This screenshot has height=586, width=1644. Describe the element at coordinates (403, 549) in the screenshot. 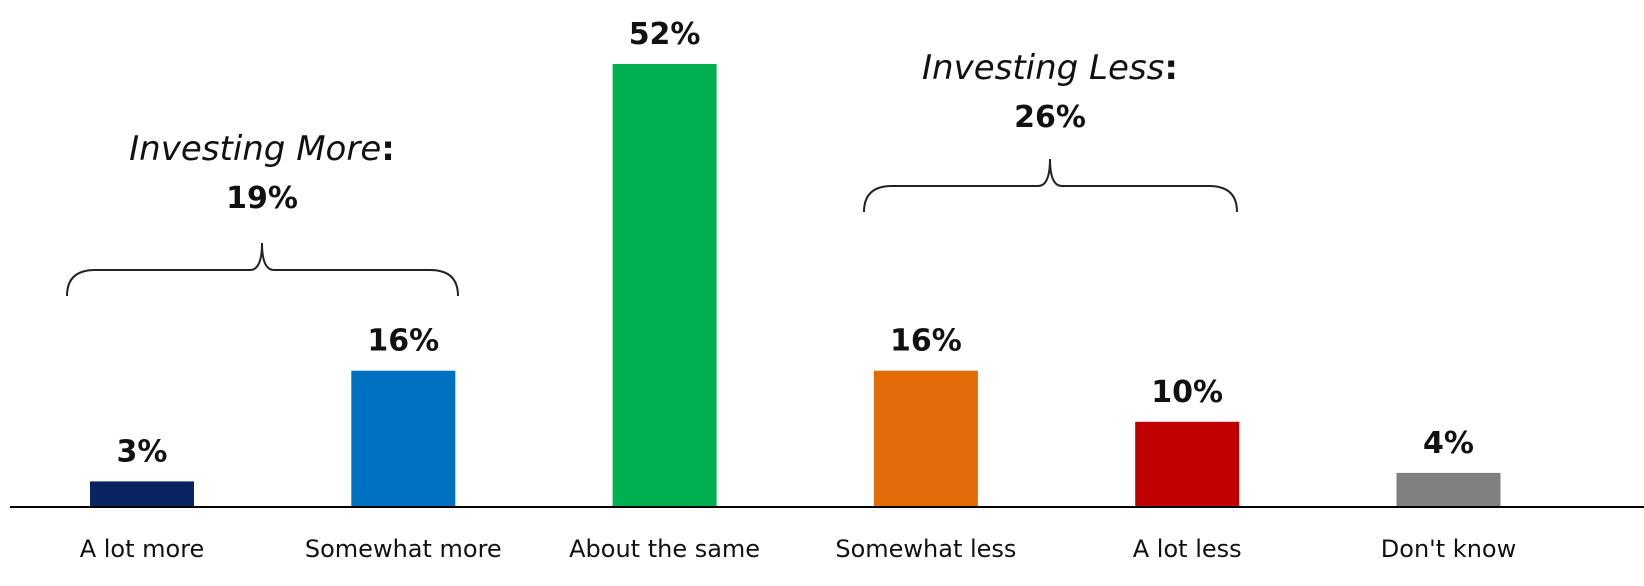

I see `tick-label-somewhat-more: Somewhat more` at that location.